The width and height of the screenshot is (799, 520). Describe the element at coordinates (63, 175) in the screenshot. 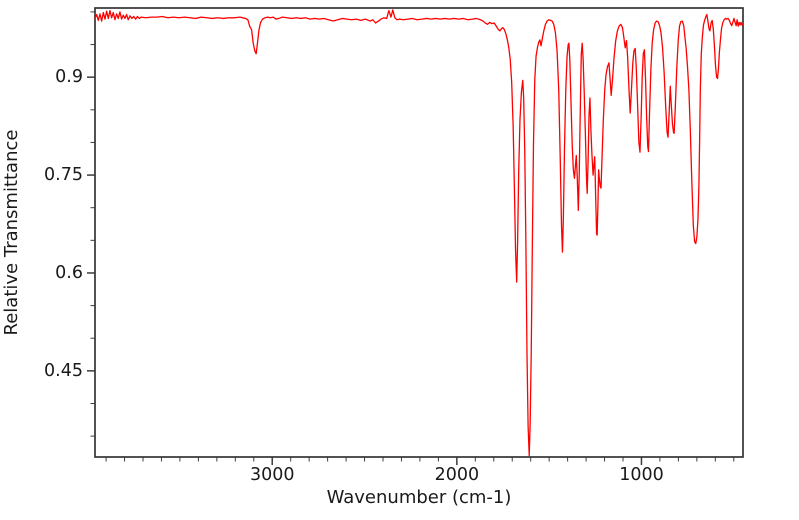

I see `y-tick-label: 0.75` at that location.